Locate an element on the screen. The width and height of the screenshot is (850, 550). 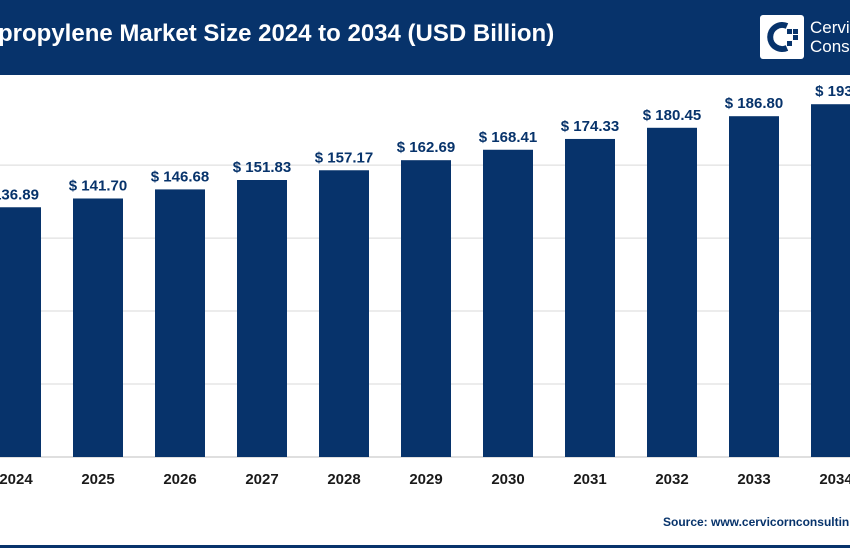
value-label-2029: $ 162.69 is located at coordinates (426, 147).